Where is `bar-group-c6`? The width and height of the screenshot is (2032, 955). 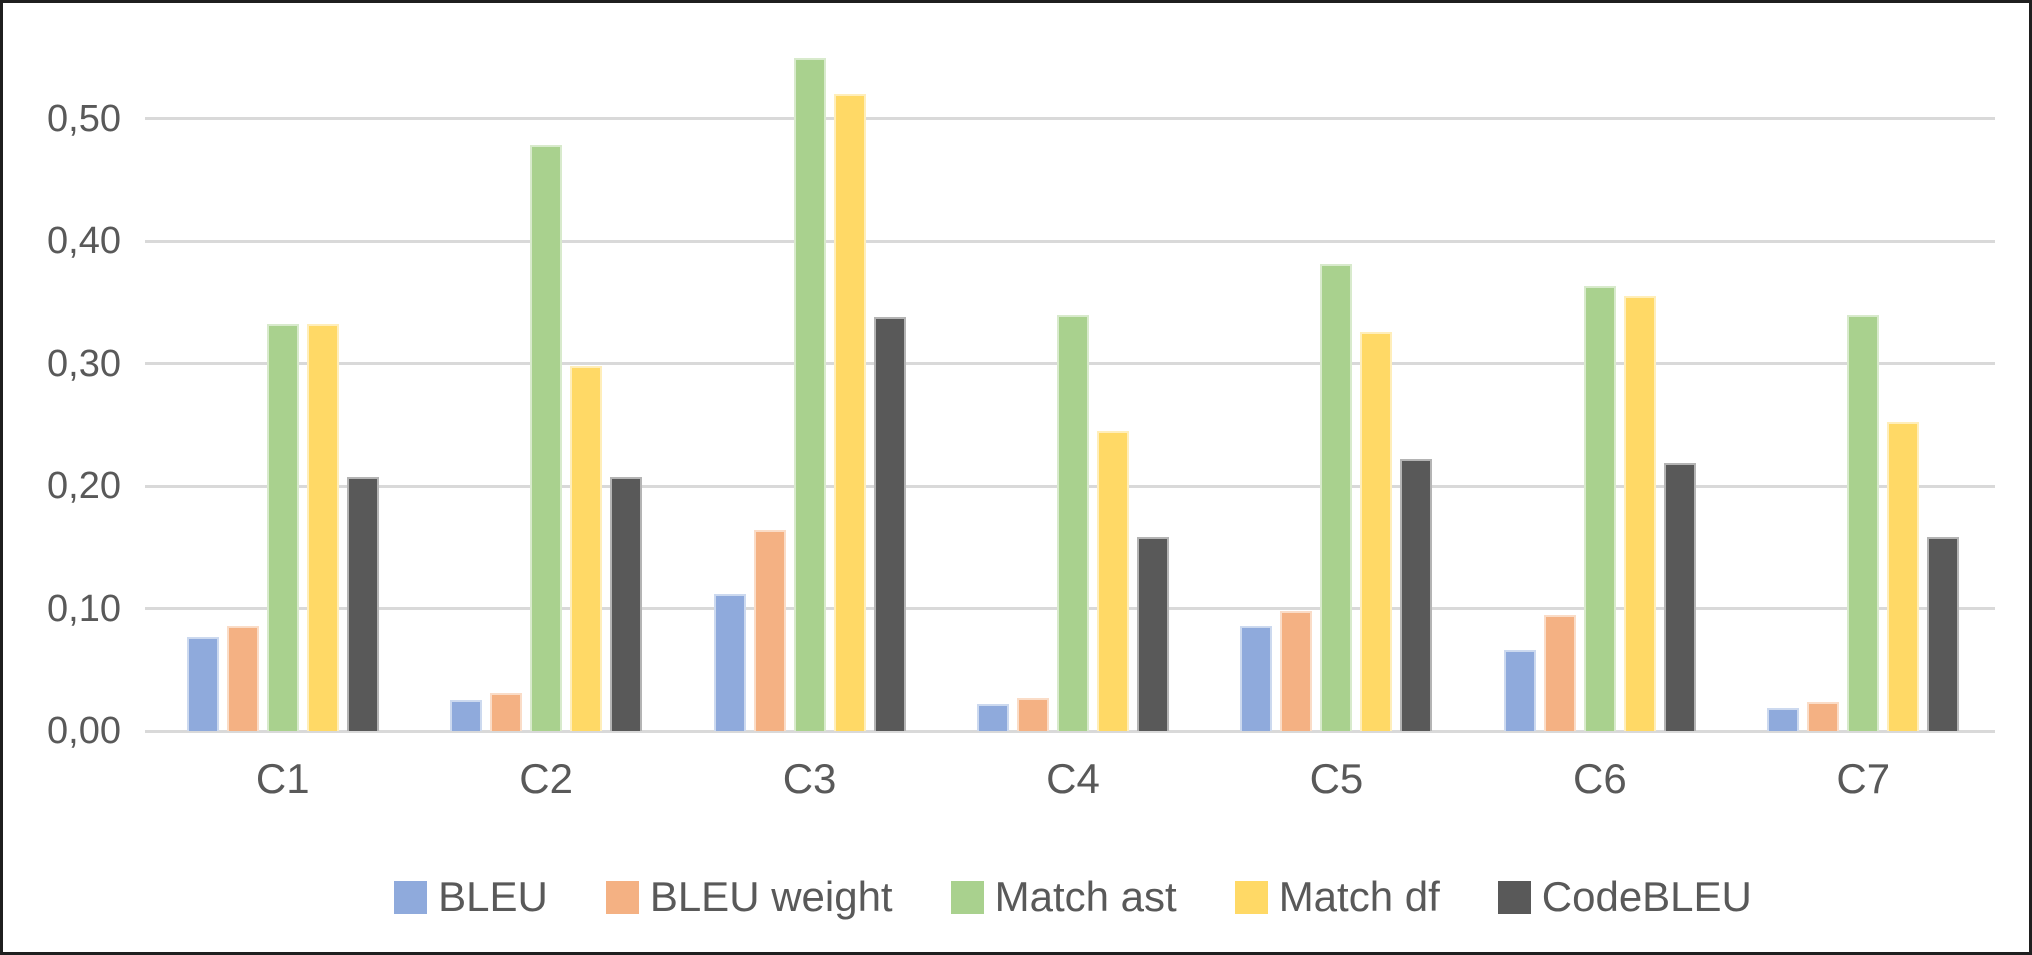
bar-group-c6 is located at coordinates (1599, 371).